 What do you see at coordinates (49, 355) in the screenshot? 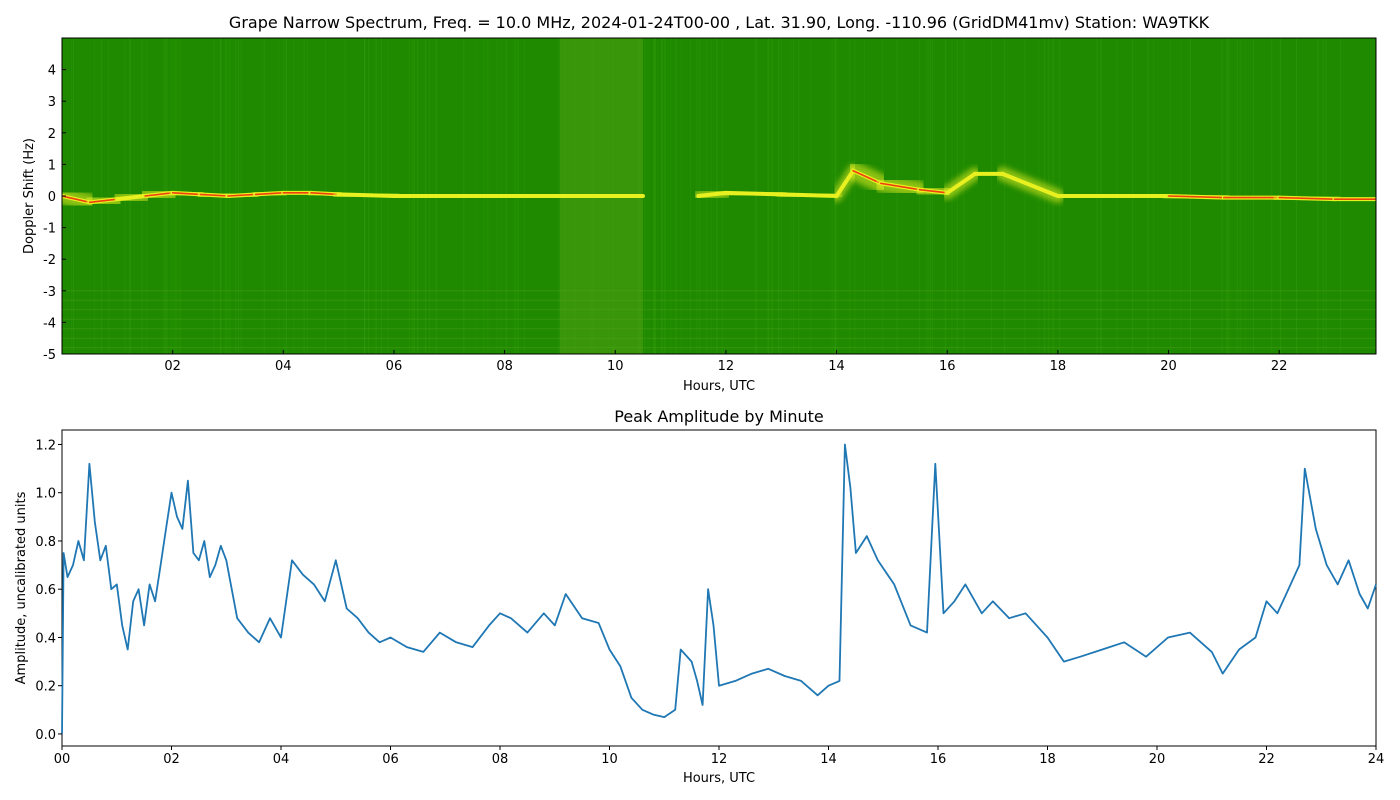
I see `y-tick-label: -5` at bounding box center [49, 355].